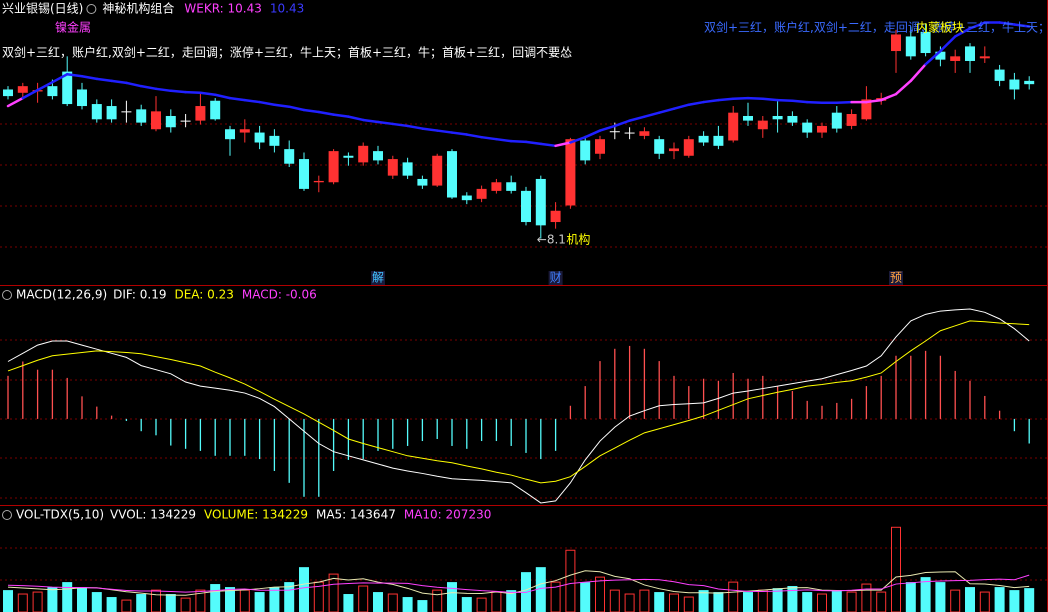  I want to click on event-label: 财, so click(556, 278).